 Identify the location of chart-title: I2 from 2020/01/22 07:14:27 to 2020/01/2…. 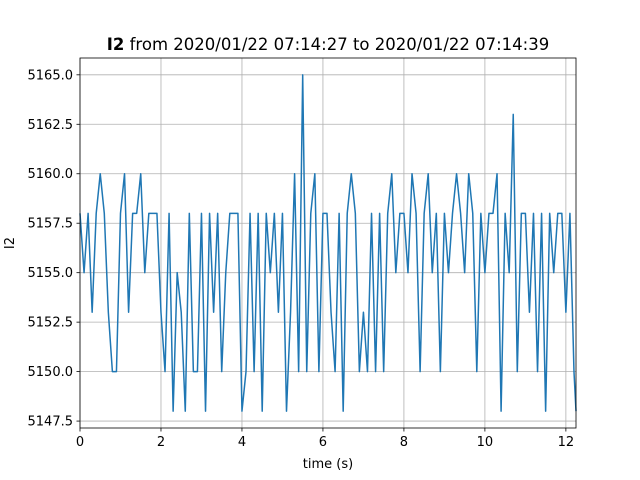
(328, 44).